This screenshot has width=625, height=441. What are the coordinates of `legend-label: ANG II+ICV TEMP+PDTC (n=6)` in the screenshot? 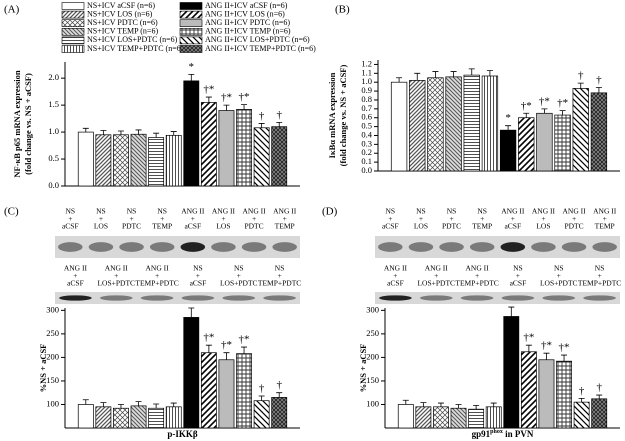 It's located at (260, 48).